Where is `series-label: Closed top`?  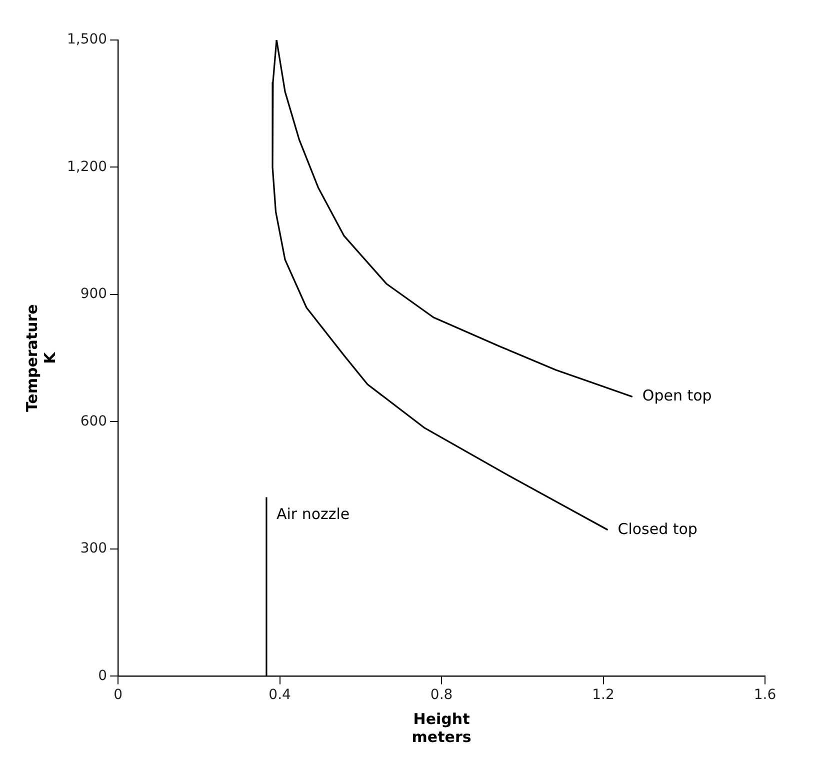 series-label: Closed top is located at coordinates (658, 529).